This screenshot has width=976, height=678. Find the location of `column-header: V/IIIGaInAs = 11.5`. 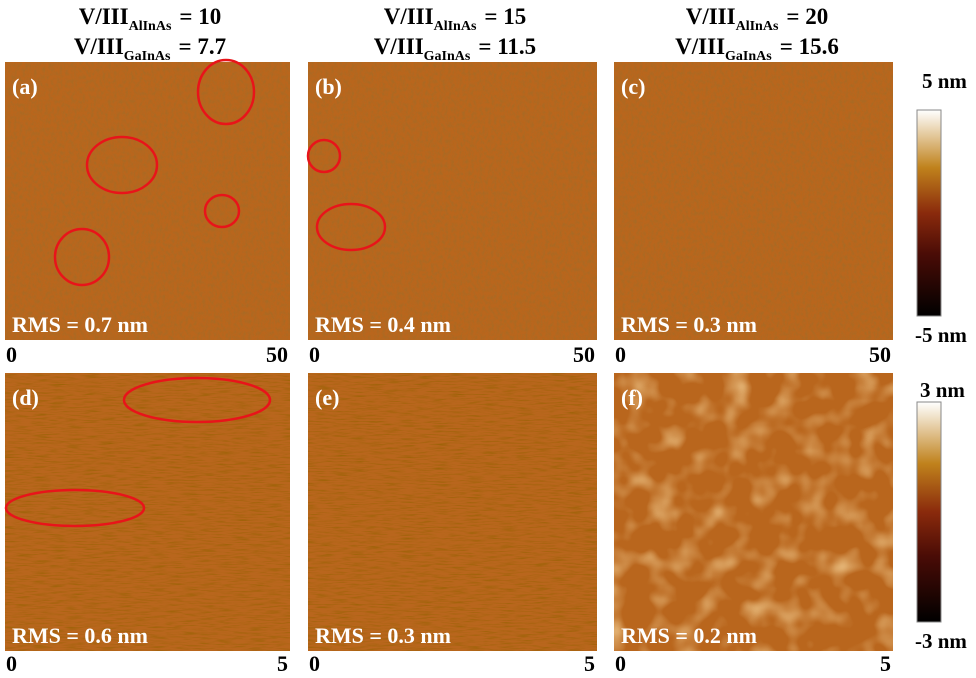

column-header: V/IIIGaInAs = 11.5 is located at coordinates (455, 49).